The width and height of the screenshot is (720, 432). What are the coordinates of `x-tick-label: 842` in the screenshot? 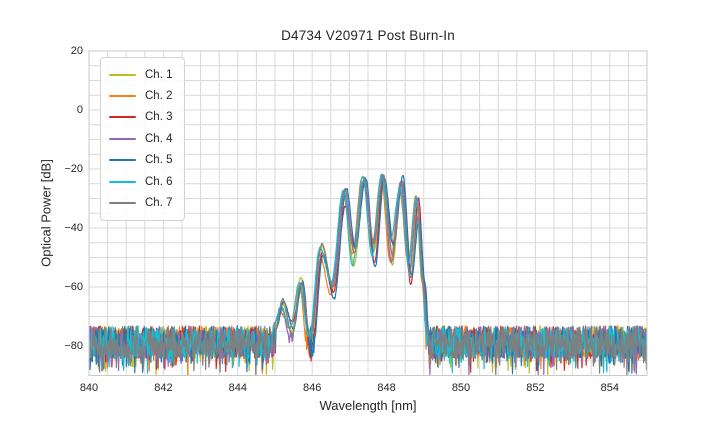 It's located at (163, 388).